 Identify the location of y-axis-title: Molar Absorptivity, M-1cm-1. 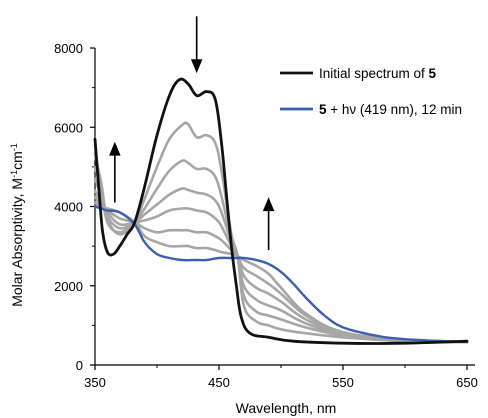
(17, 225).